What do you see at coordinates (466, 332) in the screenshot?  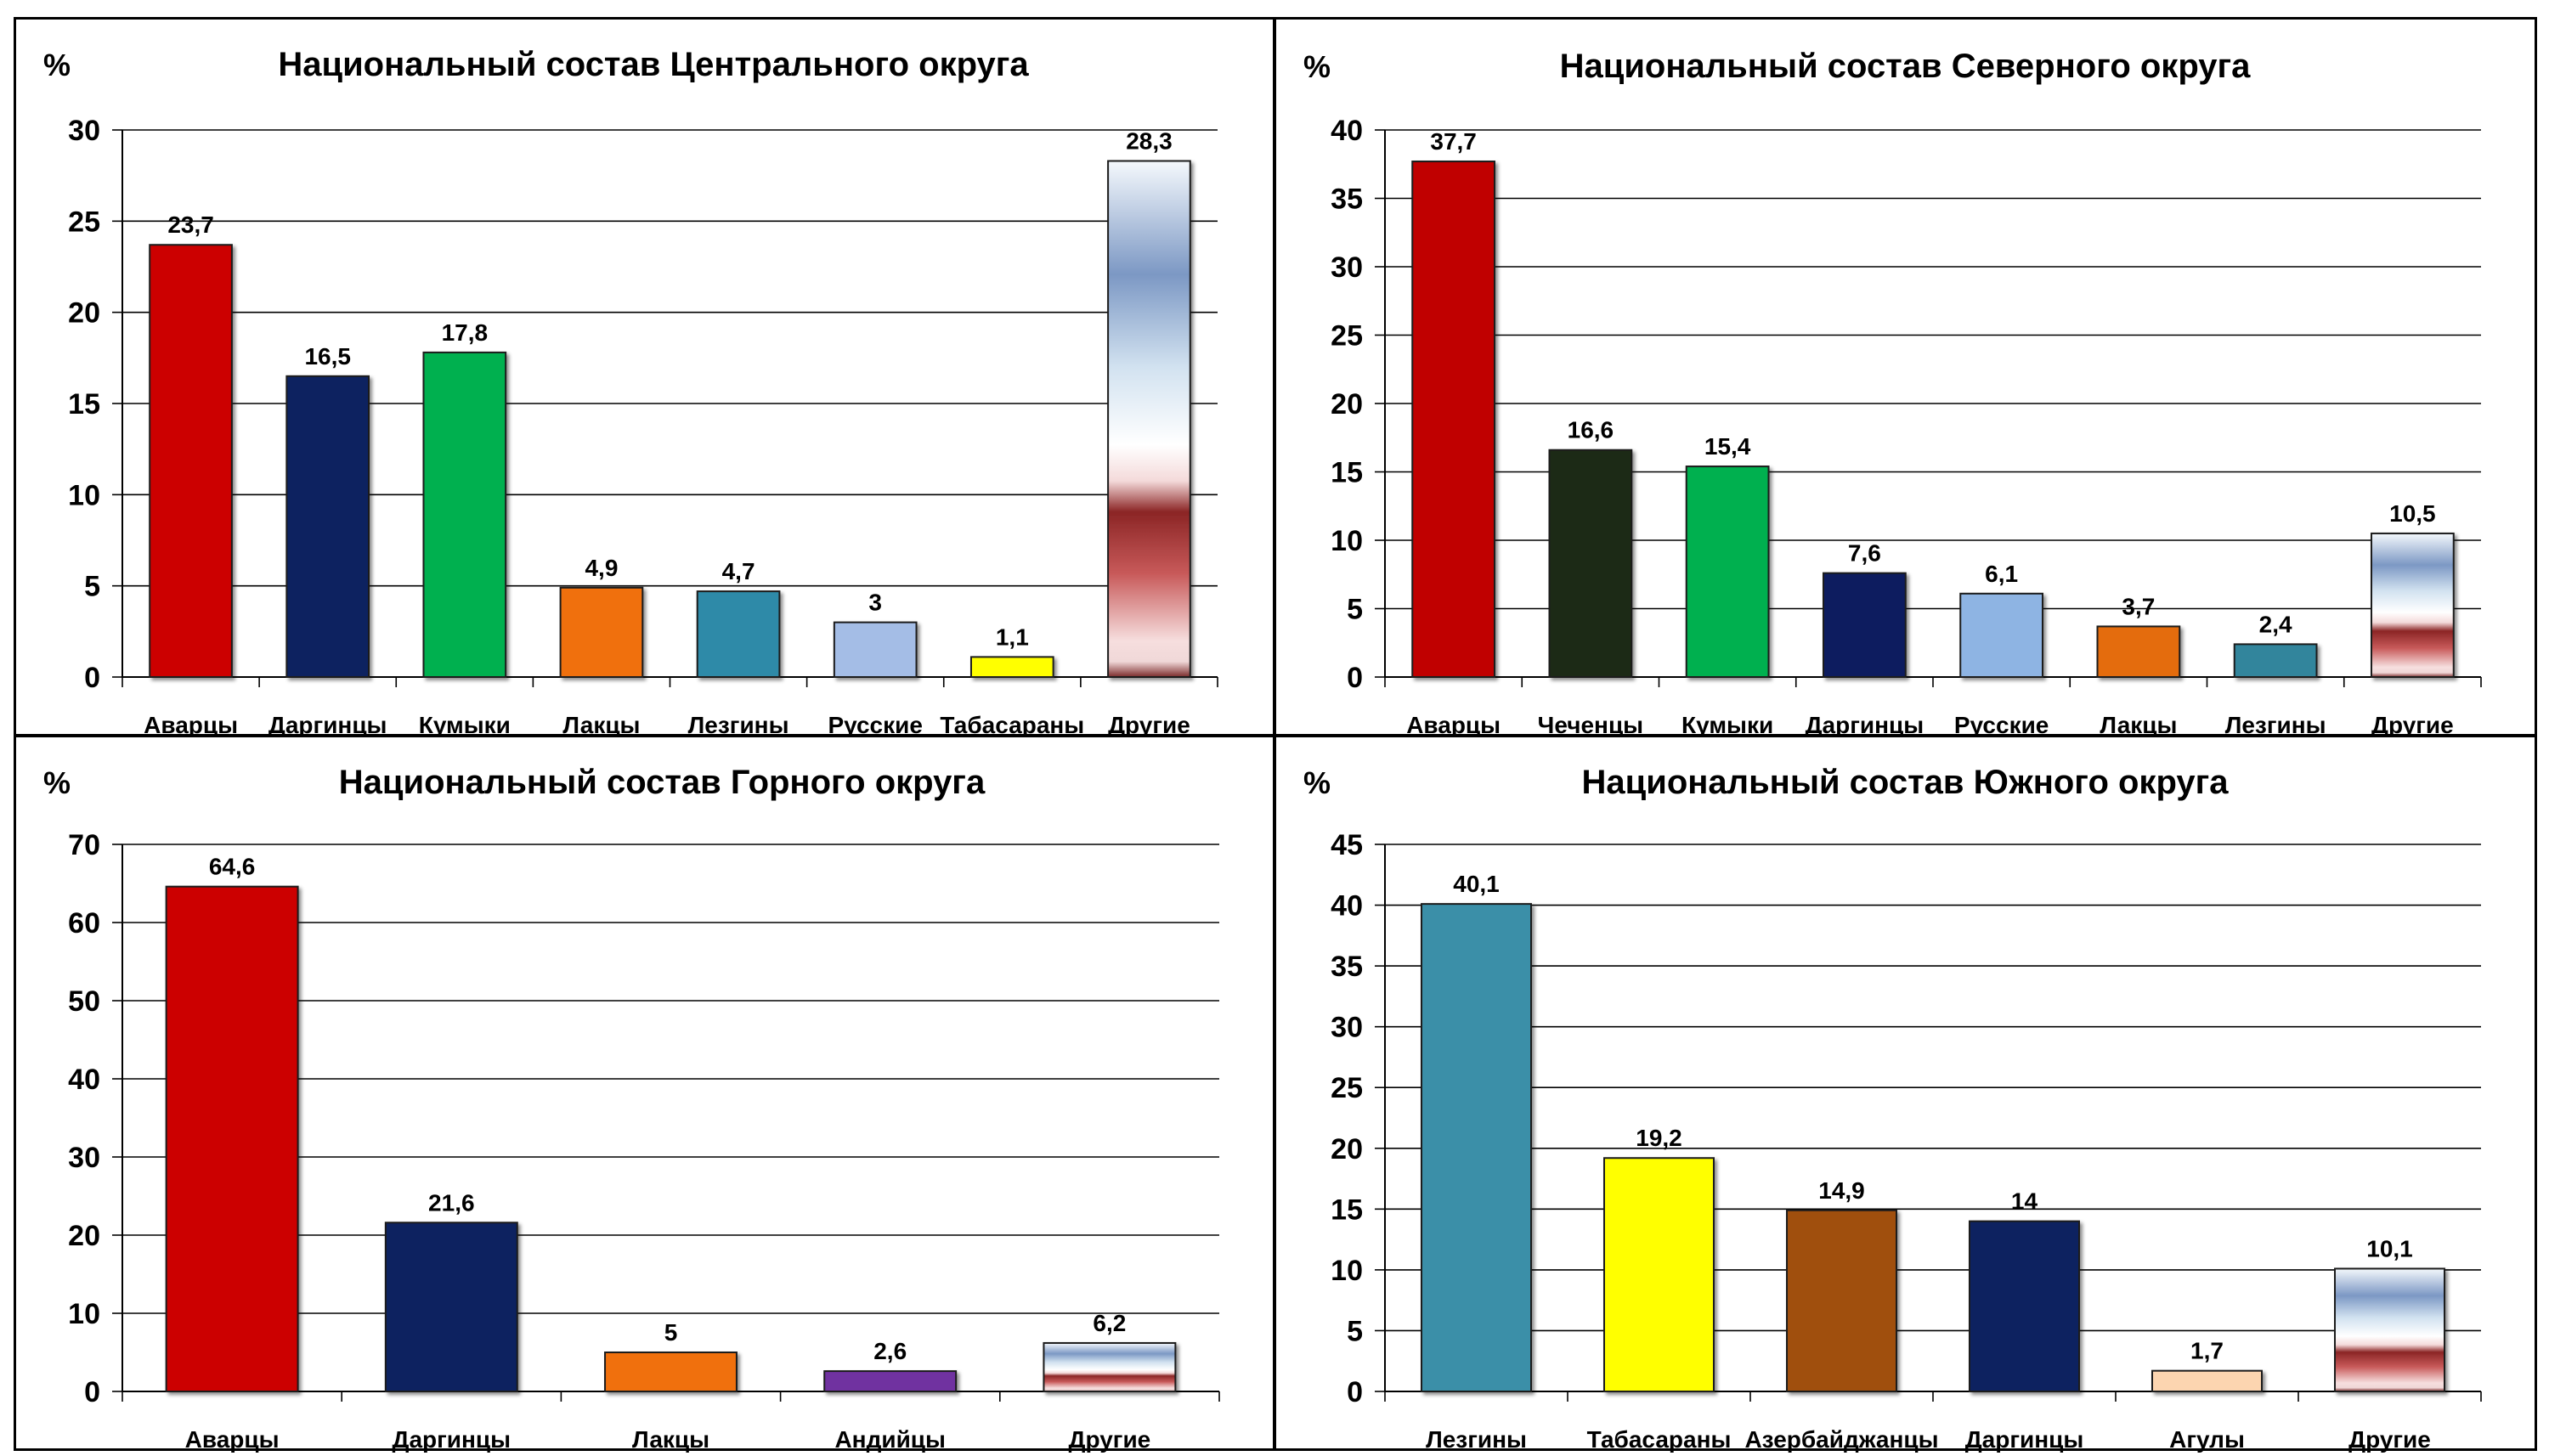 I see `data-label: 17,8` at bounding box center [466, 332].